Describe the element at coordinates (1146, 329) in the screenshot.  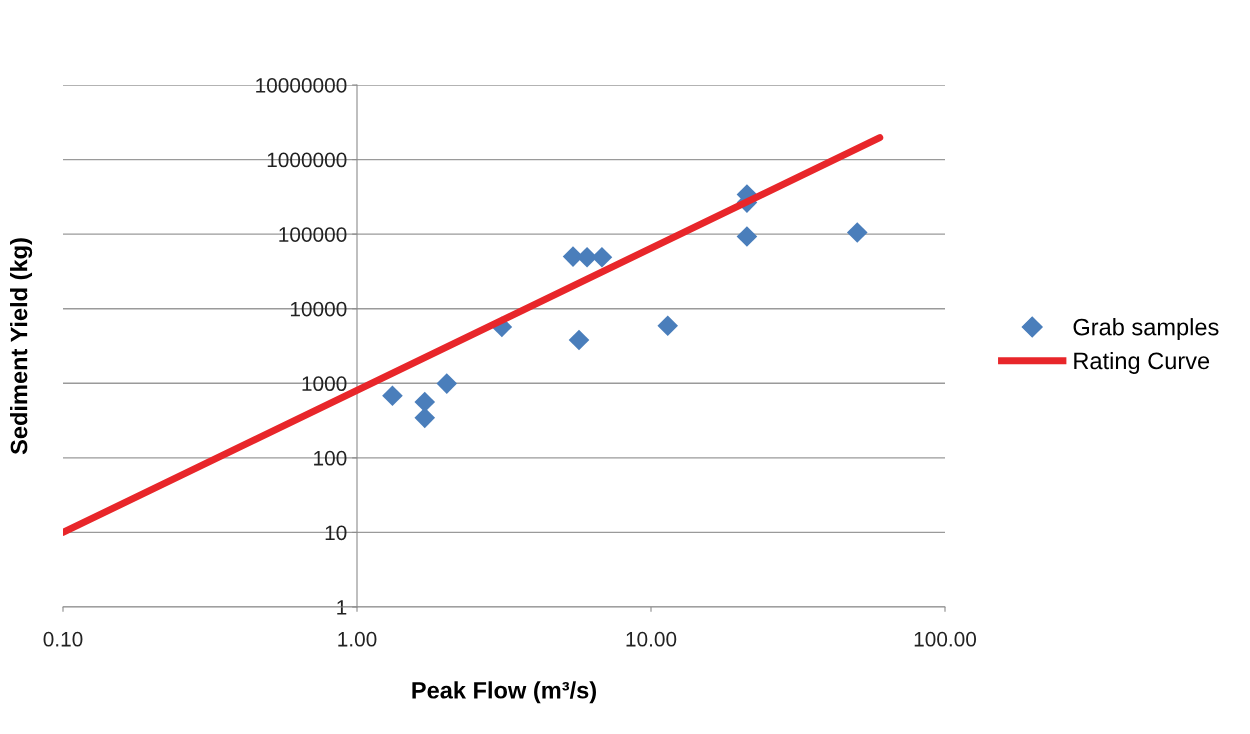
I see `legend-label: Grab samples` at that location.